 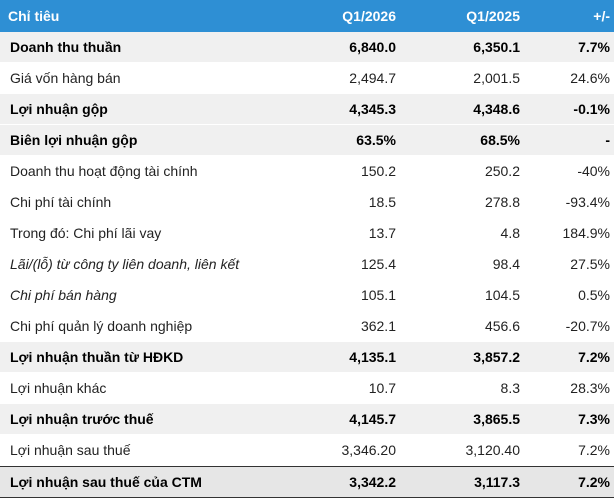 I want to click on row-q1-2026: 362.1, so click(x=378, y=326).